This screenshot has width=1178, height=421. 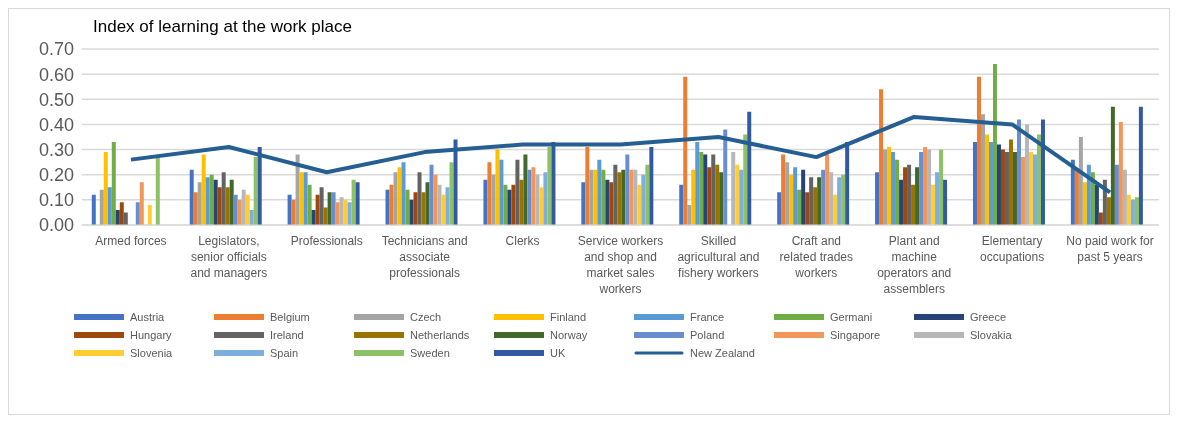 What do you see at coordinates (558, 353) in the screenshot?
I see `legend-label: UK` at bounding box center [558, 353].